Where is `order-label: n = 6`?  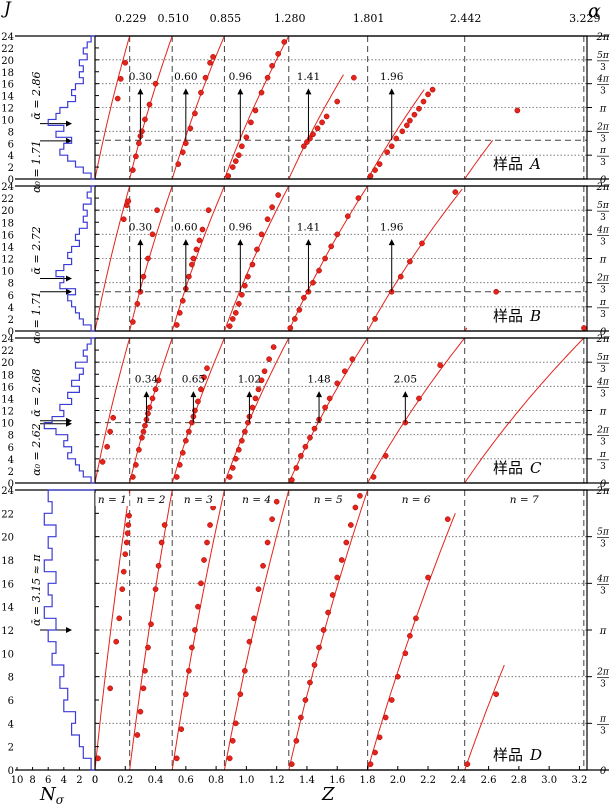 order-label: n = 6 is located at coordinates (416, 500).